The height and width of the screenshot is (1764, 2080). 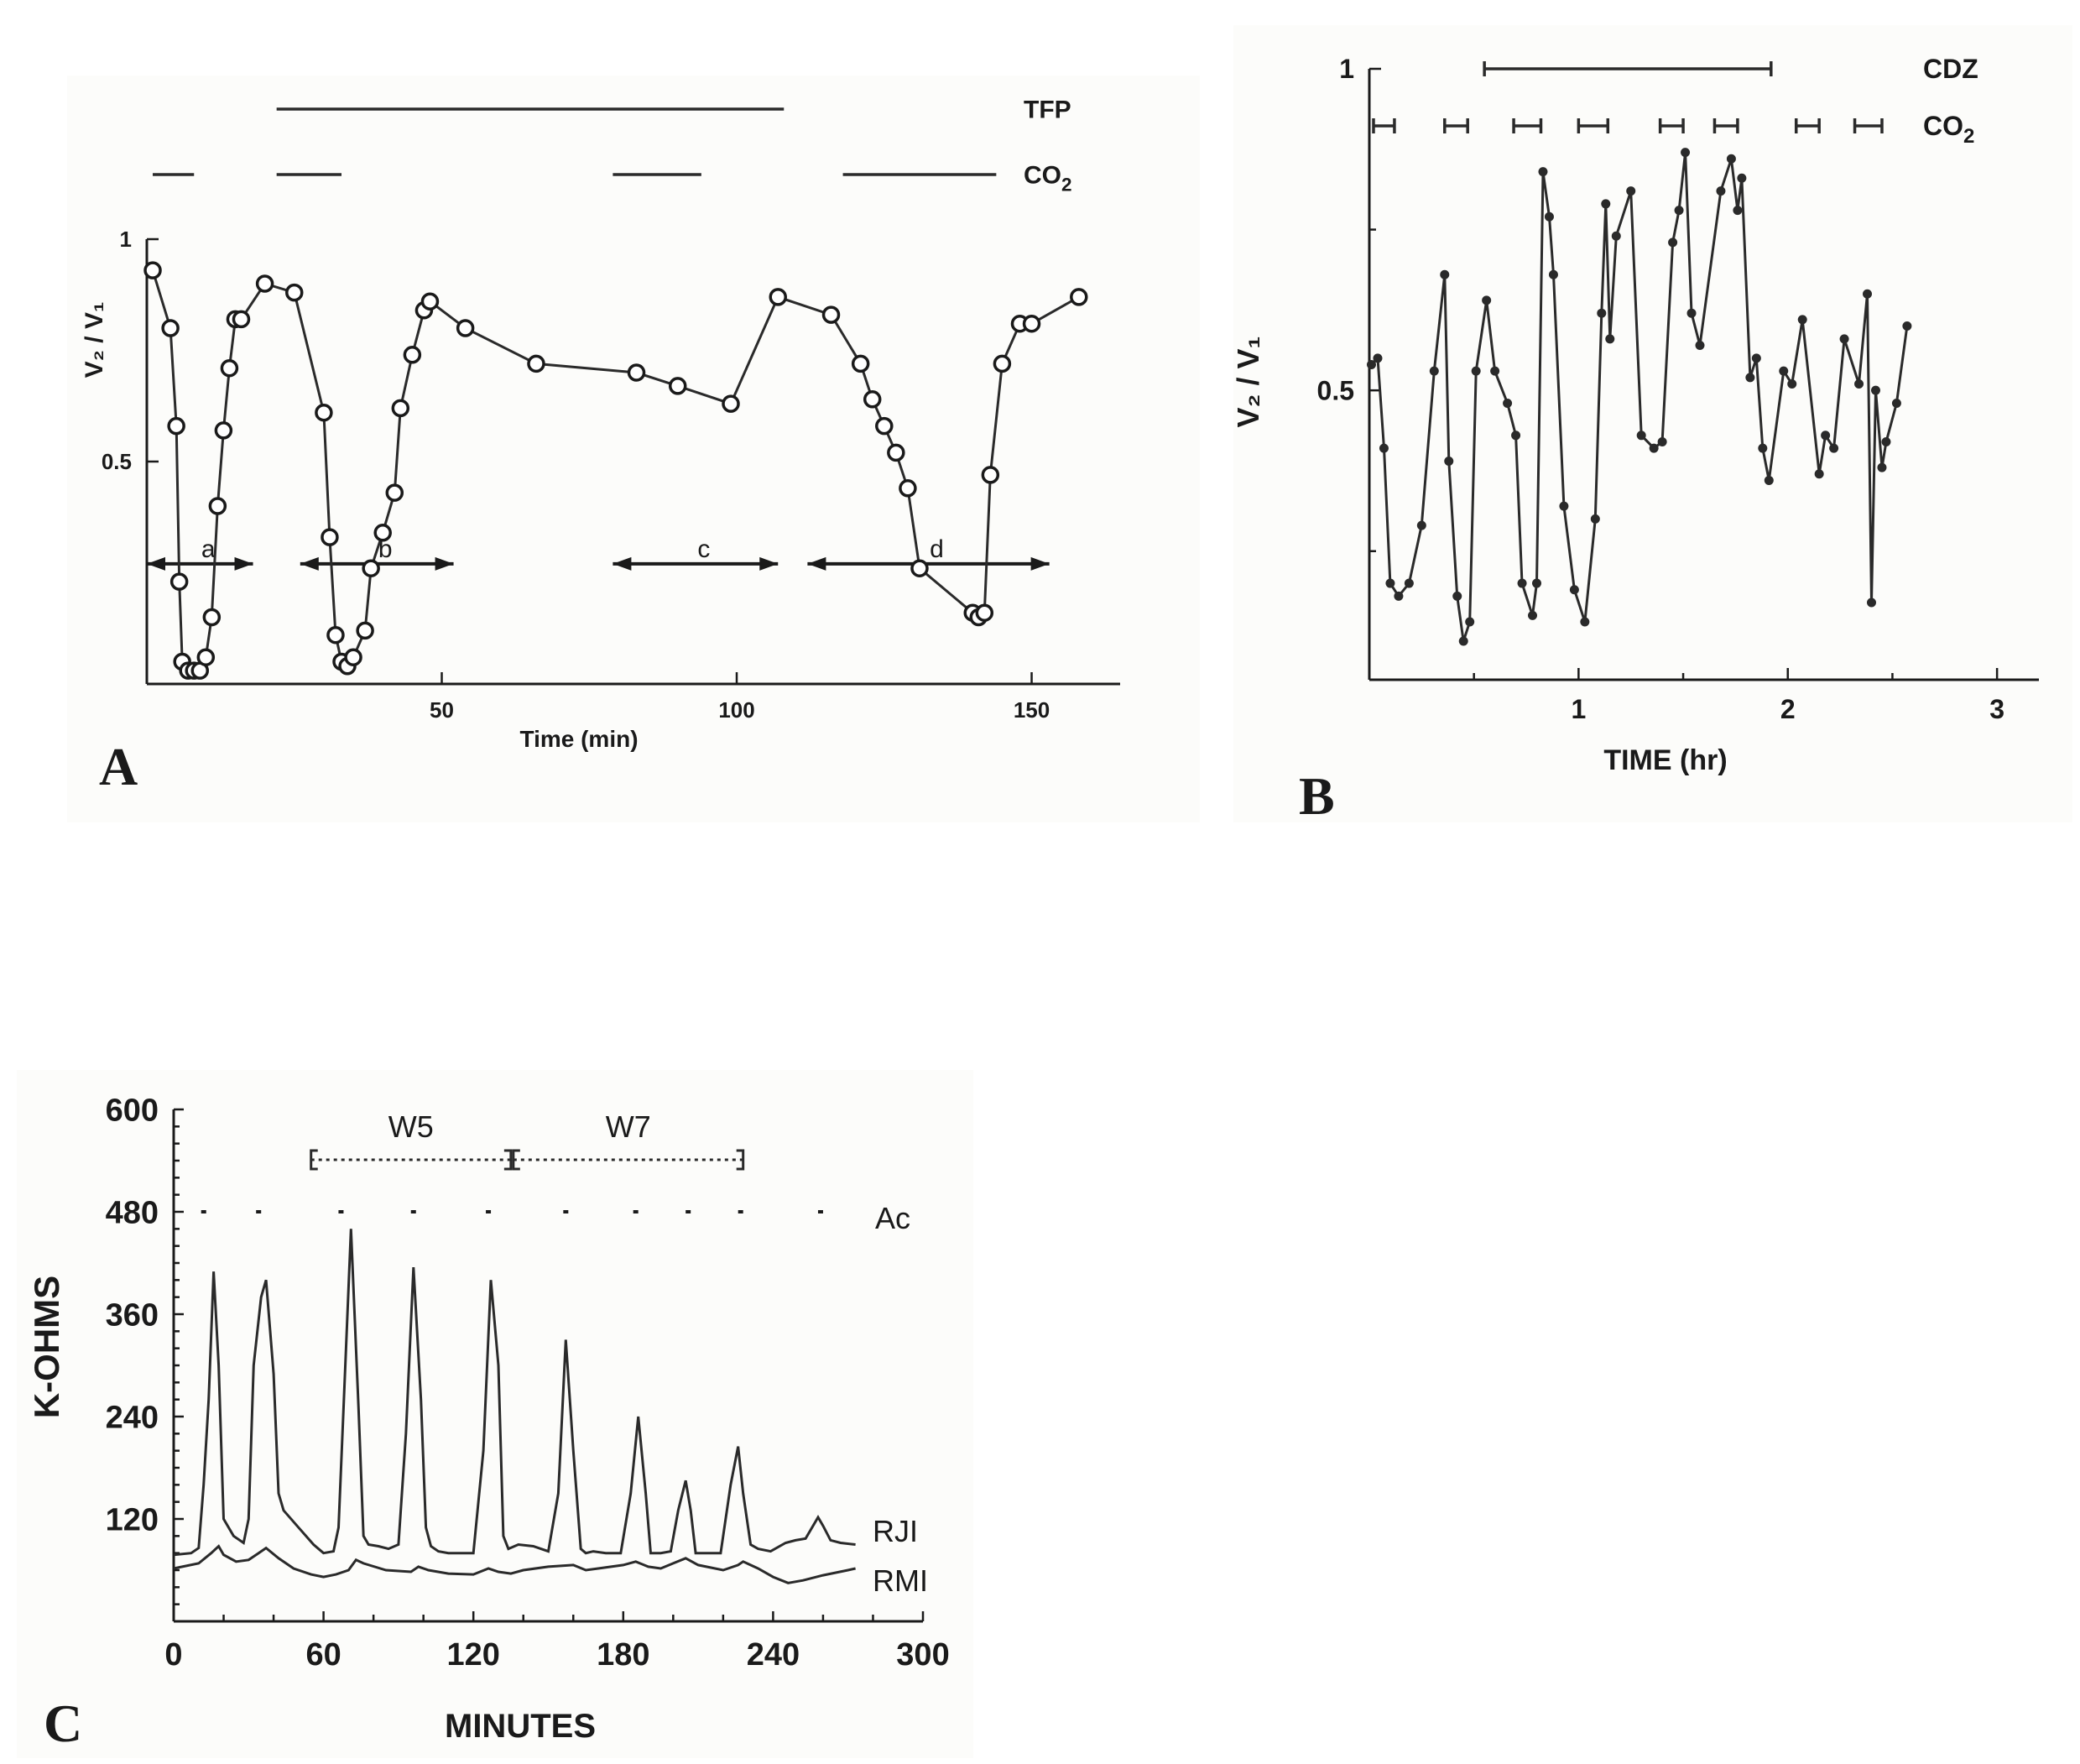 I want to click on panel-b-bar-label-cdz: CDZ, so click(x=1951, y=69).